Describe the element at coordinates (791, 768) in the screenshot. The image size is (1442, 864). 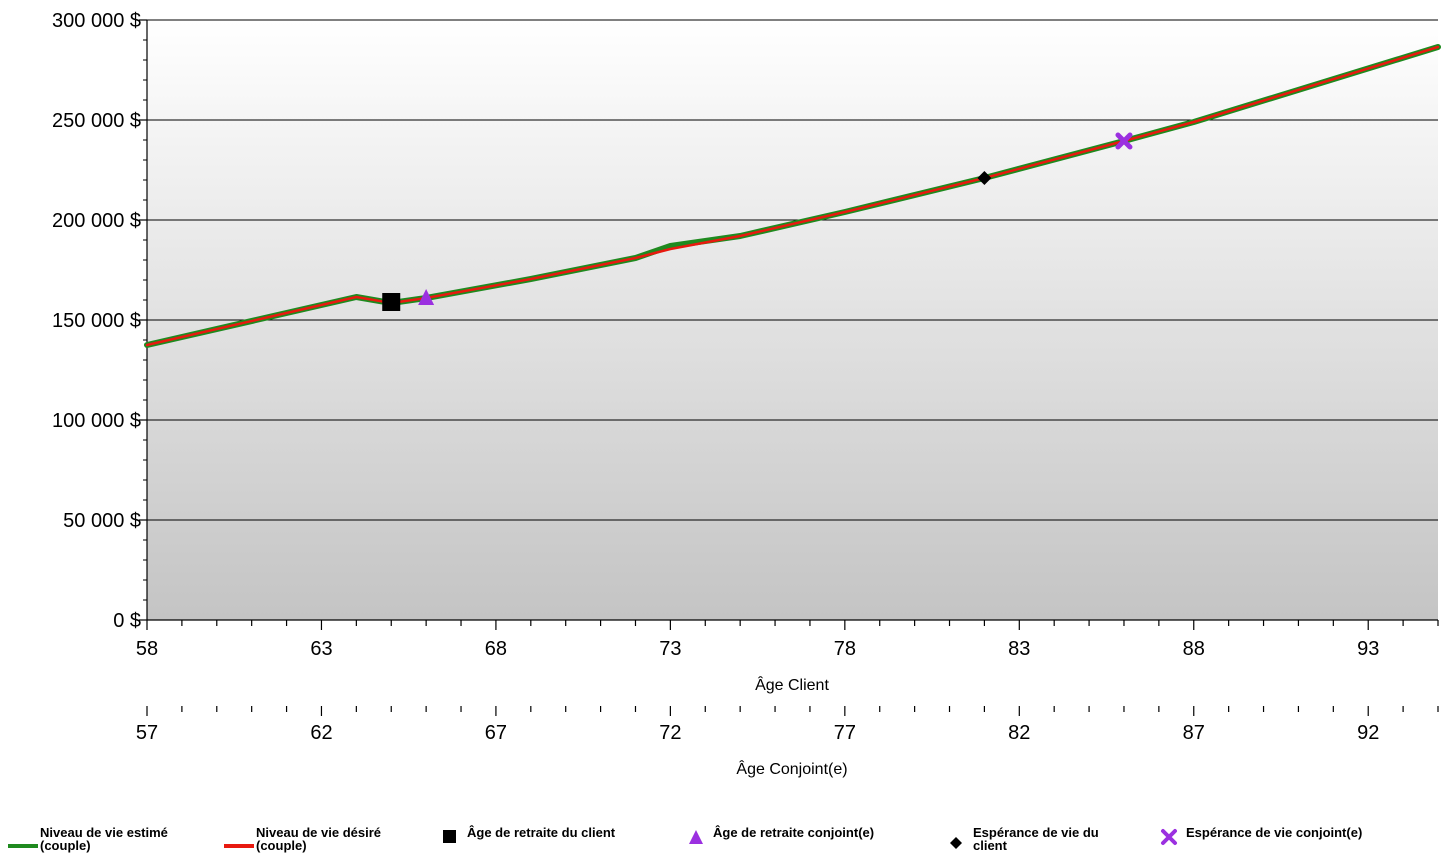
I see `x-axis-title-conjoint: Âge Conjoint(e)` at that location.